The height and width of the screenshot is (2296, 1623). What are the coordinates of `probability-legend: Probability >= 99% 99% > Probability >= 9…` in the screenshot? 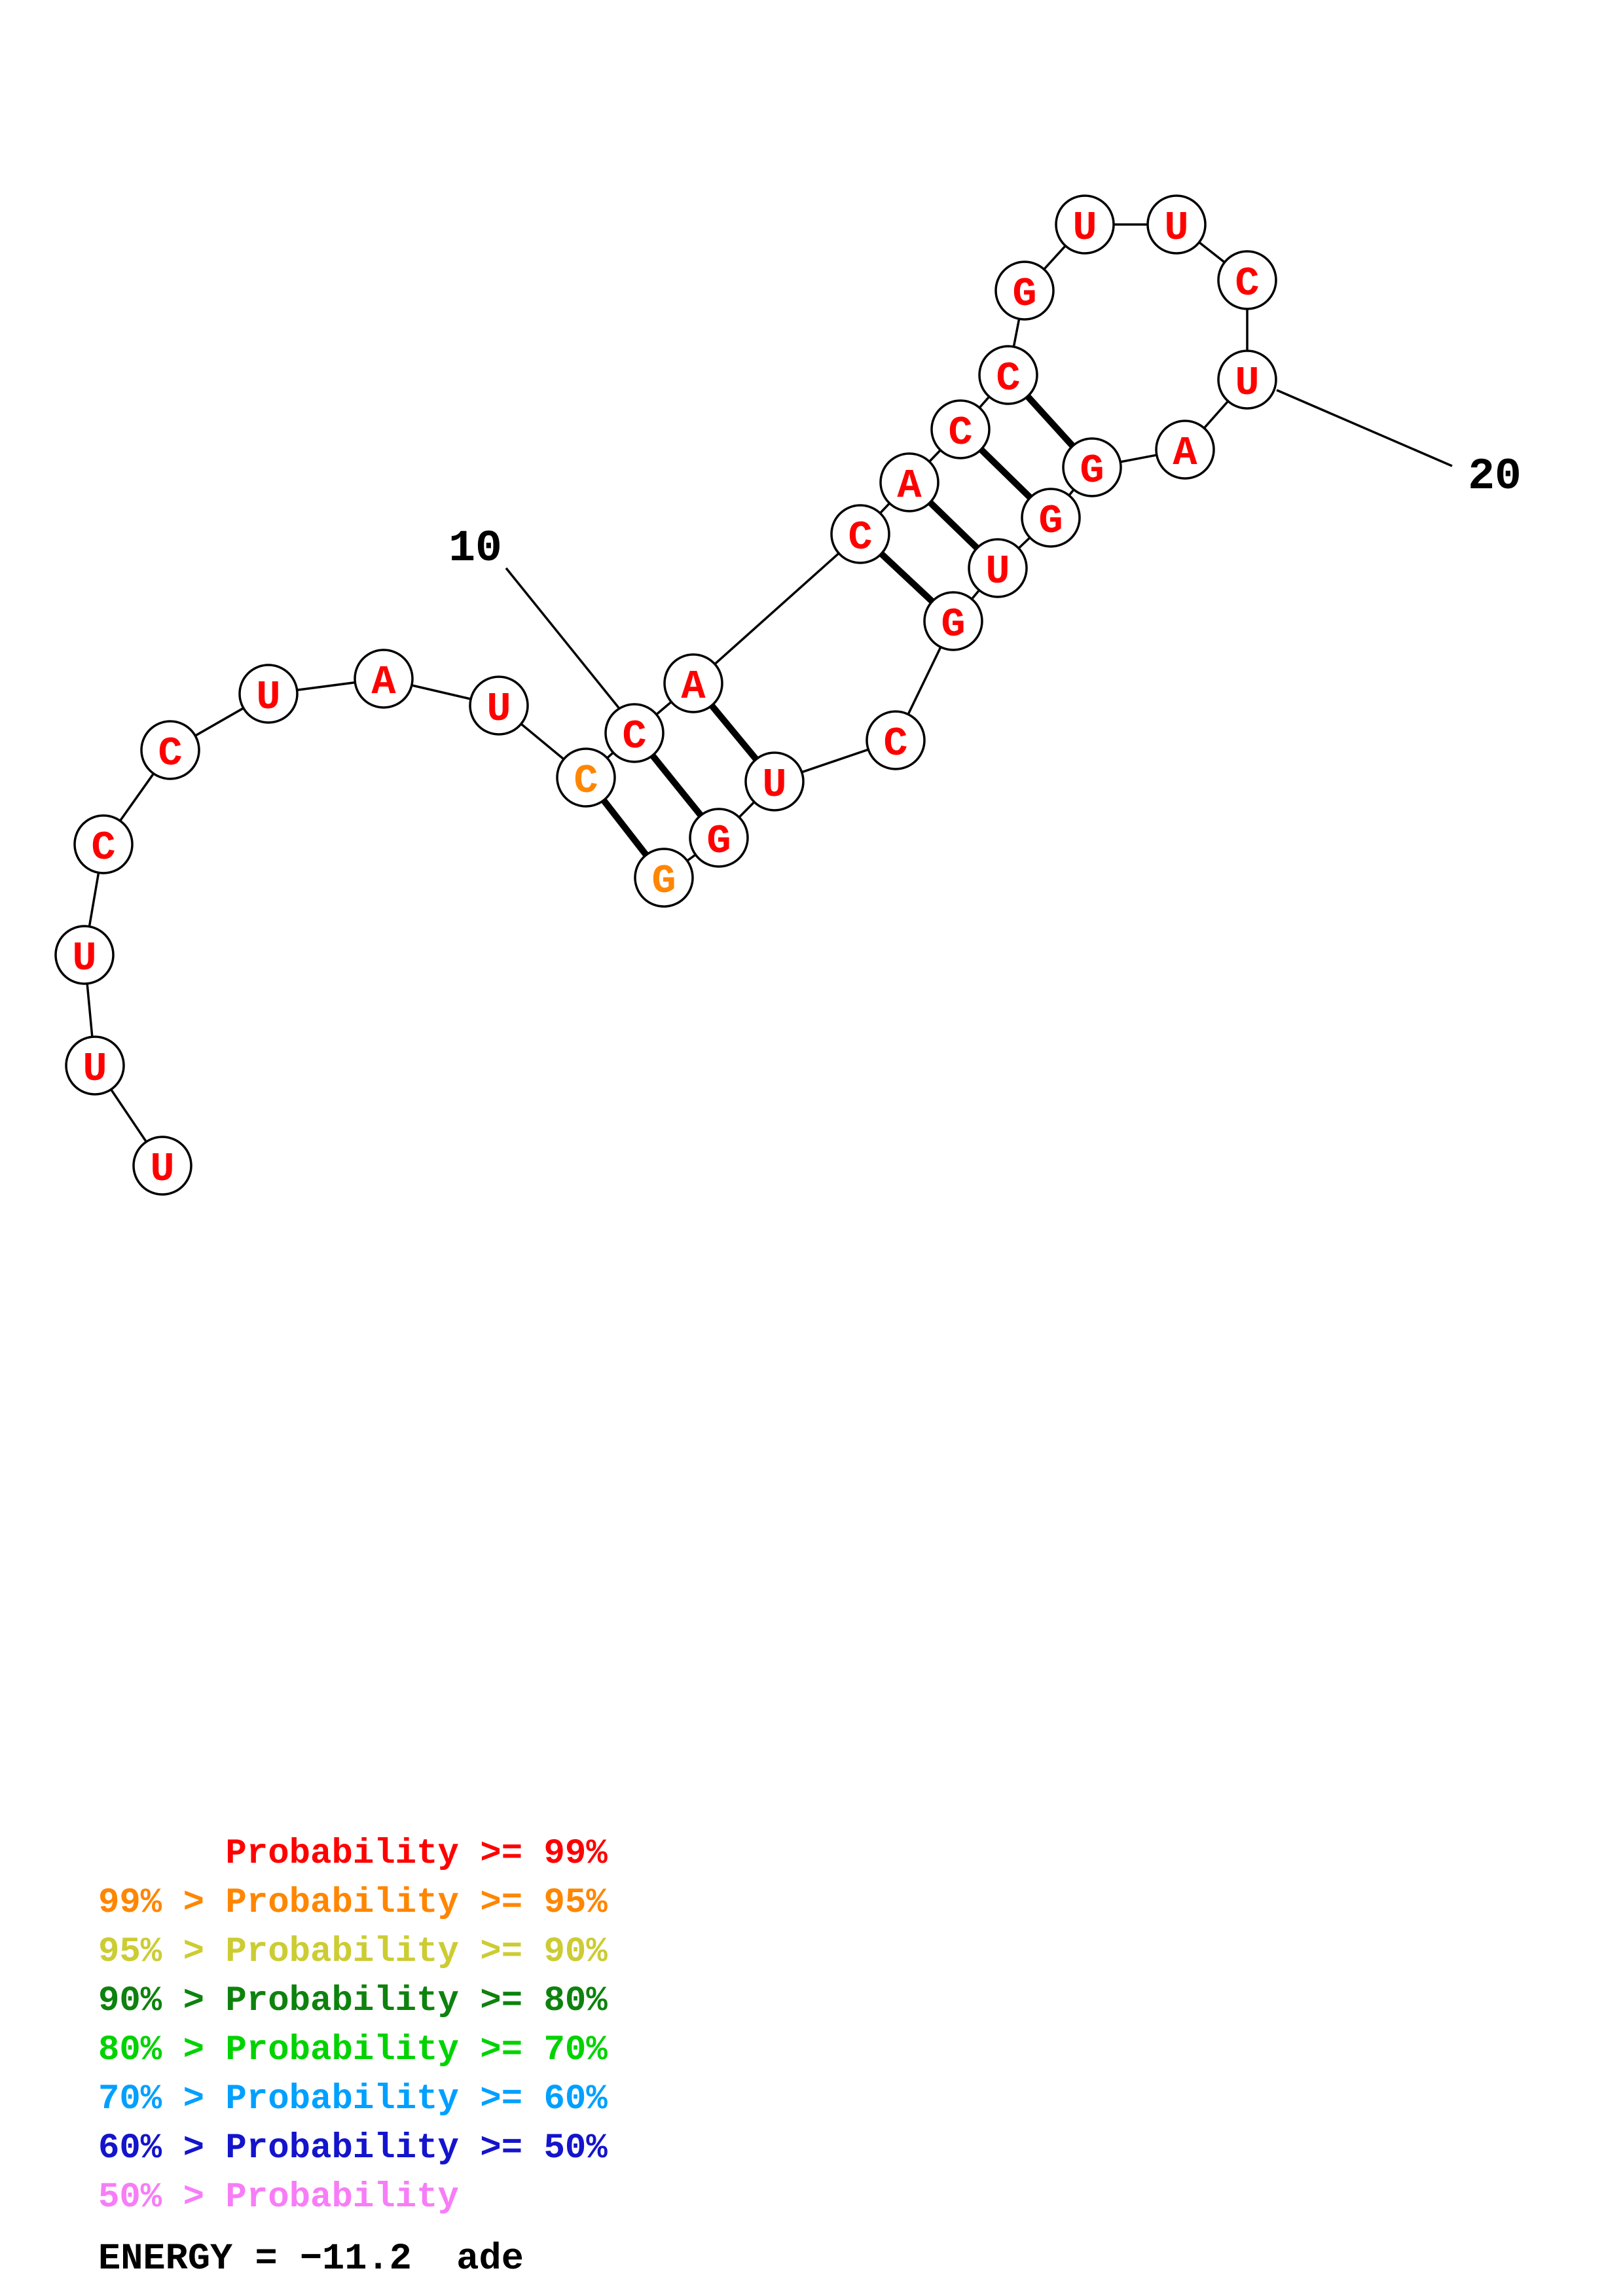 It's located at (353, 2025).